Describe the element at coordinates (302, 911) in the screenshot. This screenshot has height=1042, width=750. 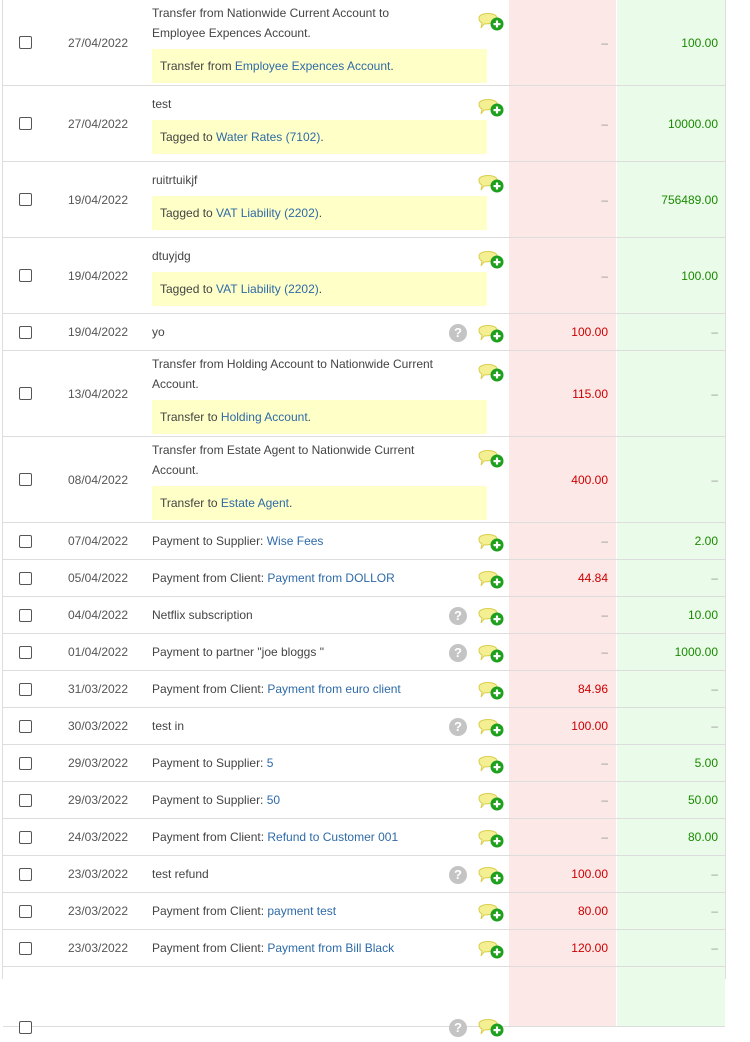
I see `description-link: payment test` at that location.